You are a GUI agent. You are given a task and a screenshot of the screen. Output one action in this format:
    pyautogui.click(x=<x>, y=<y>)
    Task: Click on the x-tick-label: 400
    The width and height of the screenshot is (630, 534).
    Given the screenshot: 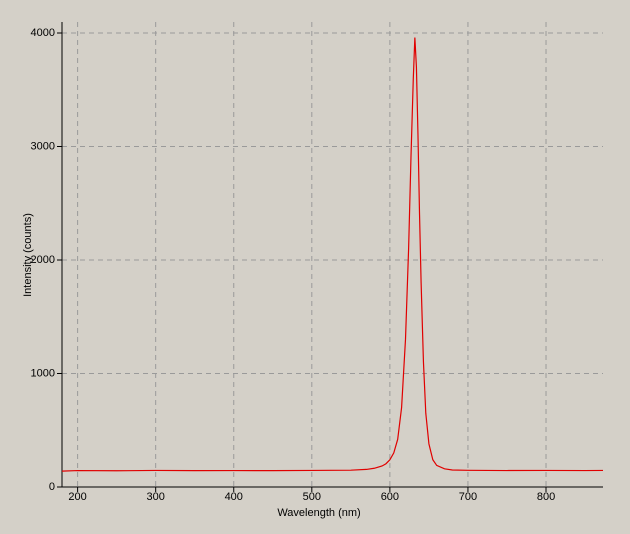 What is the action you would take?
    pyautogui.click(x=234, y=497)
    